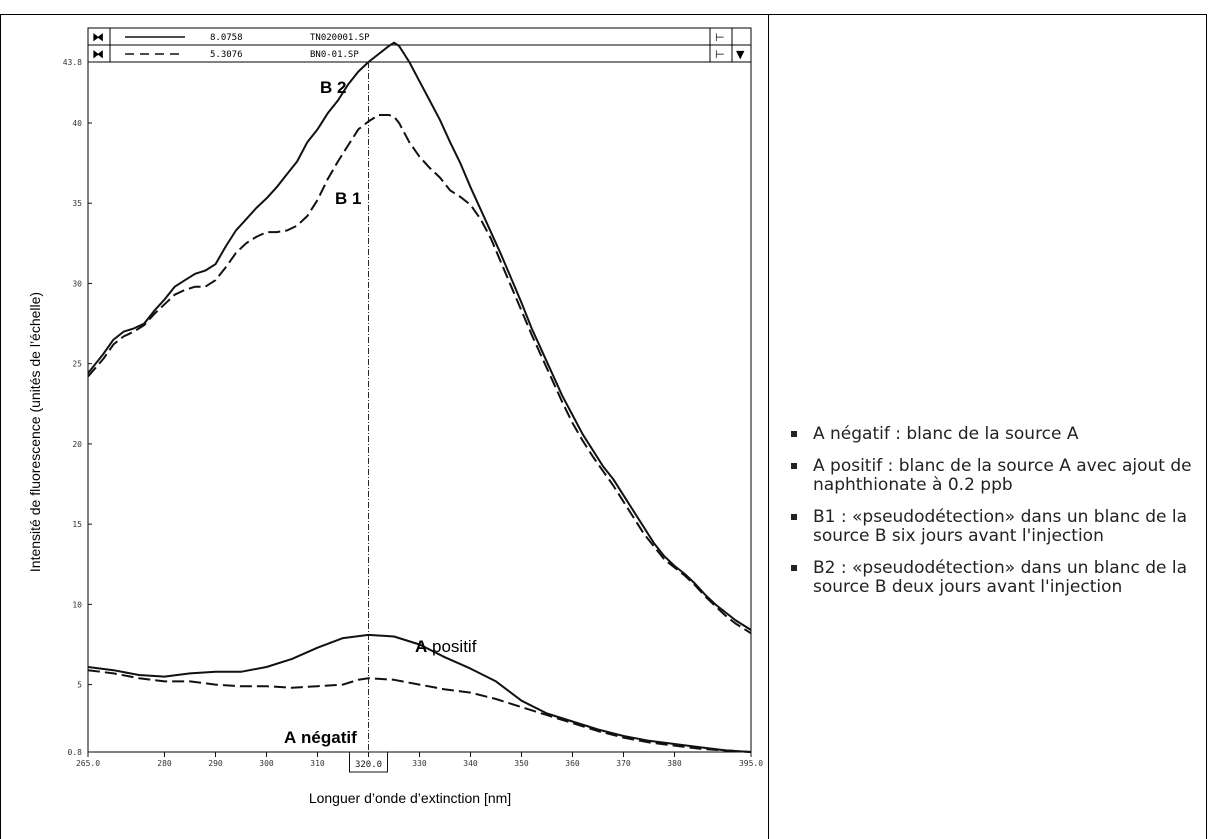 Image resolution: width=1209 pixels, height=839 pixels. What do you see at coordinates (674, 763) in the screenshot?
I see `x-tick-label: 380` at bounding box center [674, 763].